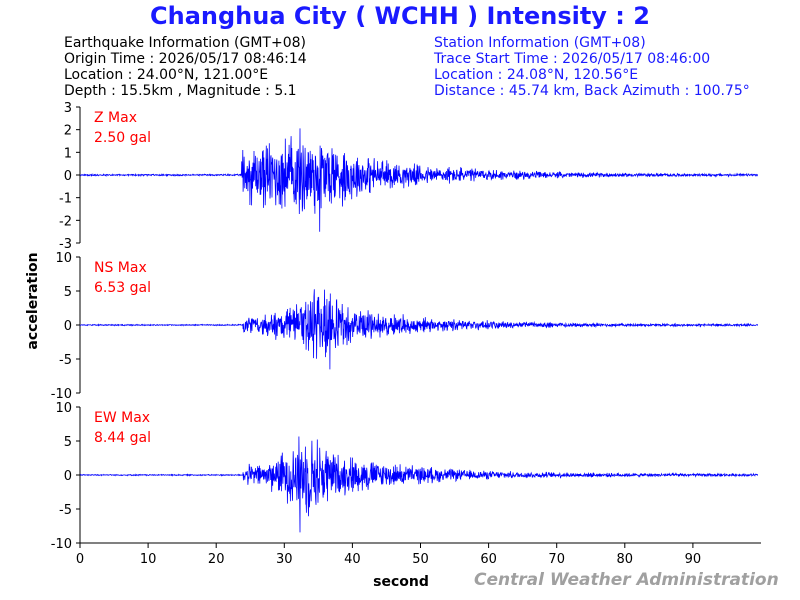  I want to click on component-label: Z Max, so click(115, 118).